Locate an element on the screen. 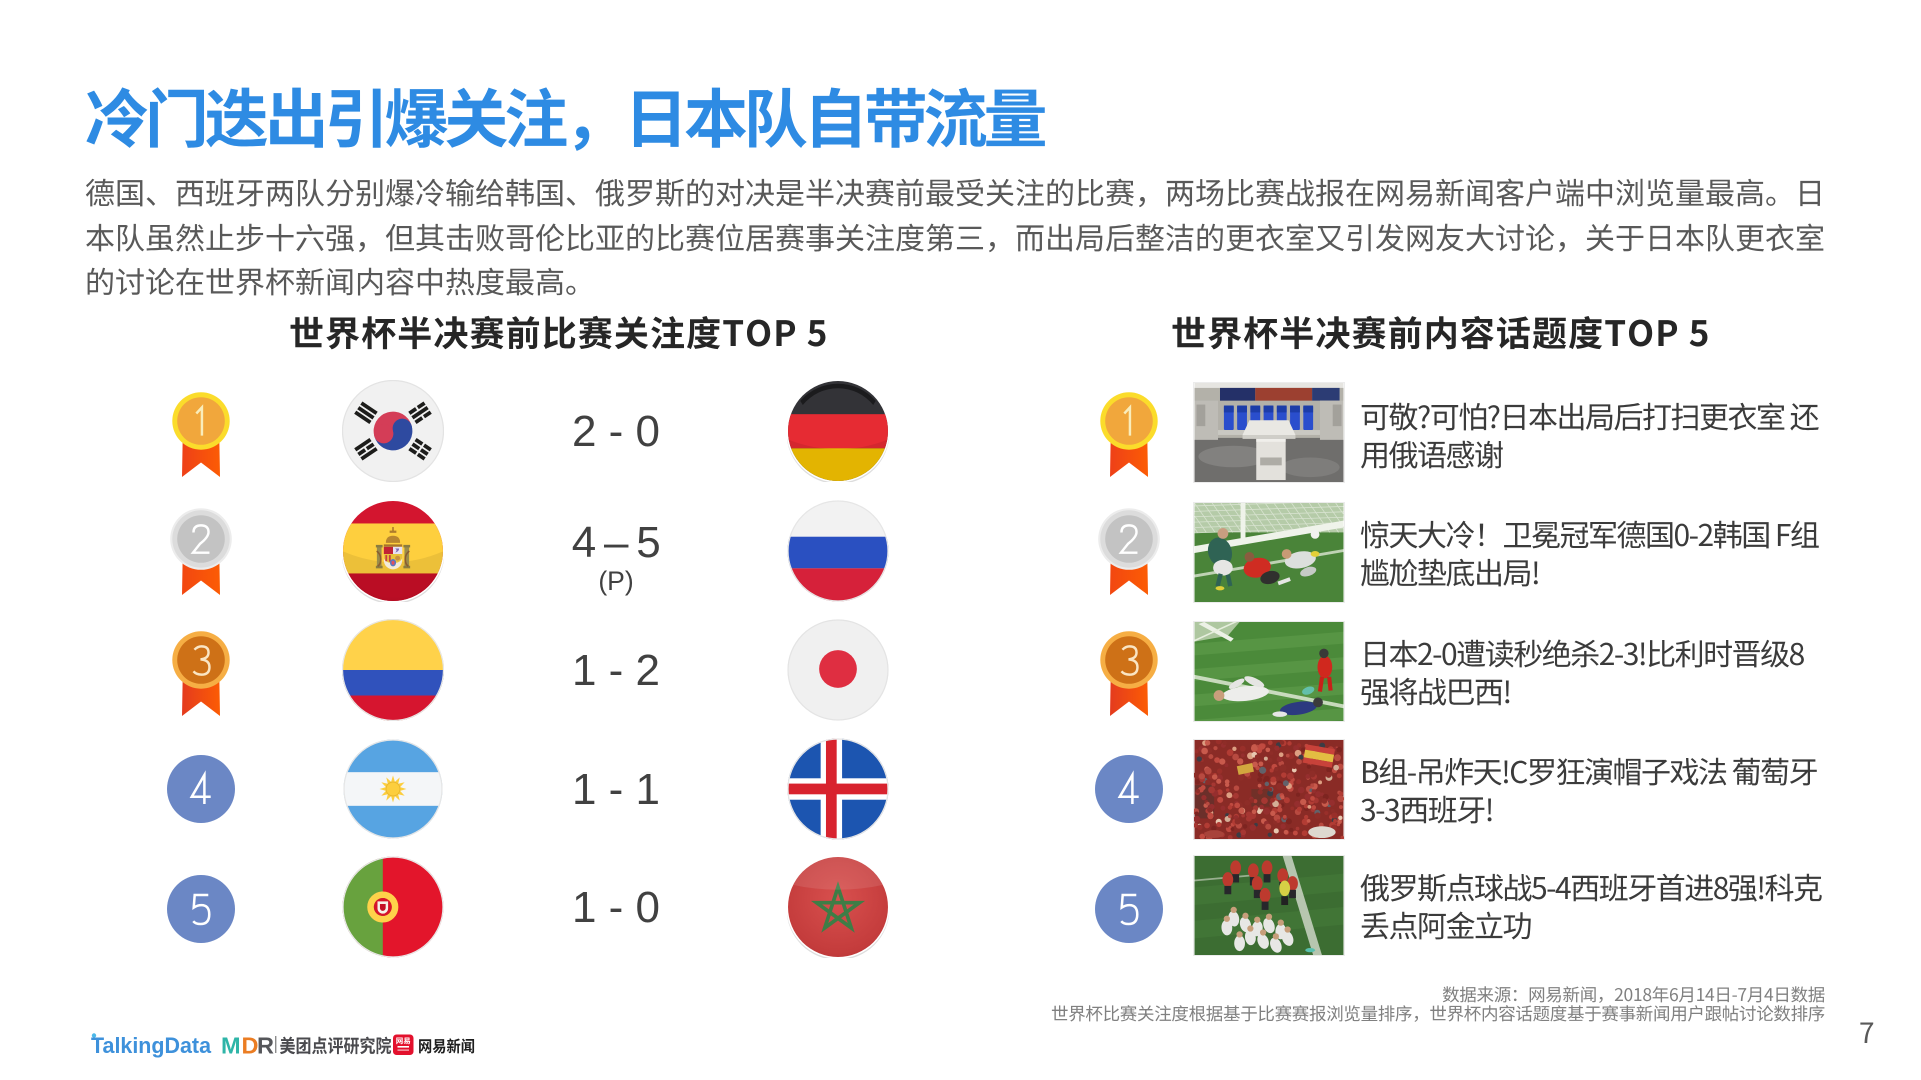 Image resolution: width=1921 pixels, height=1080 pixels. svg-text: R is located at coordinates (265, 1046).